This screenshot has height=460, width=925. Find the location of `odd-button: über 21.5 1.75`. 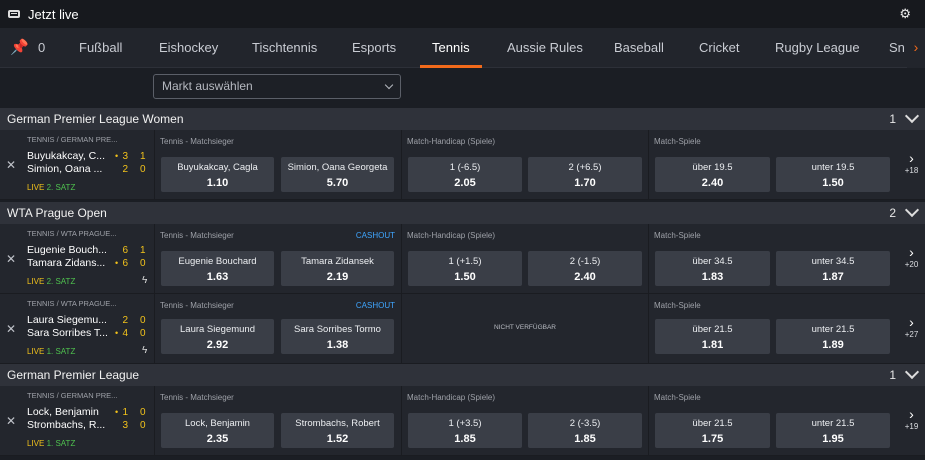

odd-button: über 21.5 1.75 is located at coordinates (712, 430).